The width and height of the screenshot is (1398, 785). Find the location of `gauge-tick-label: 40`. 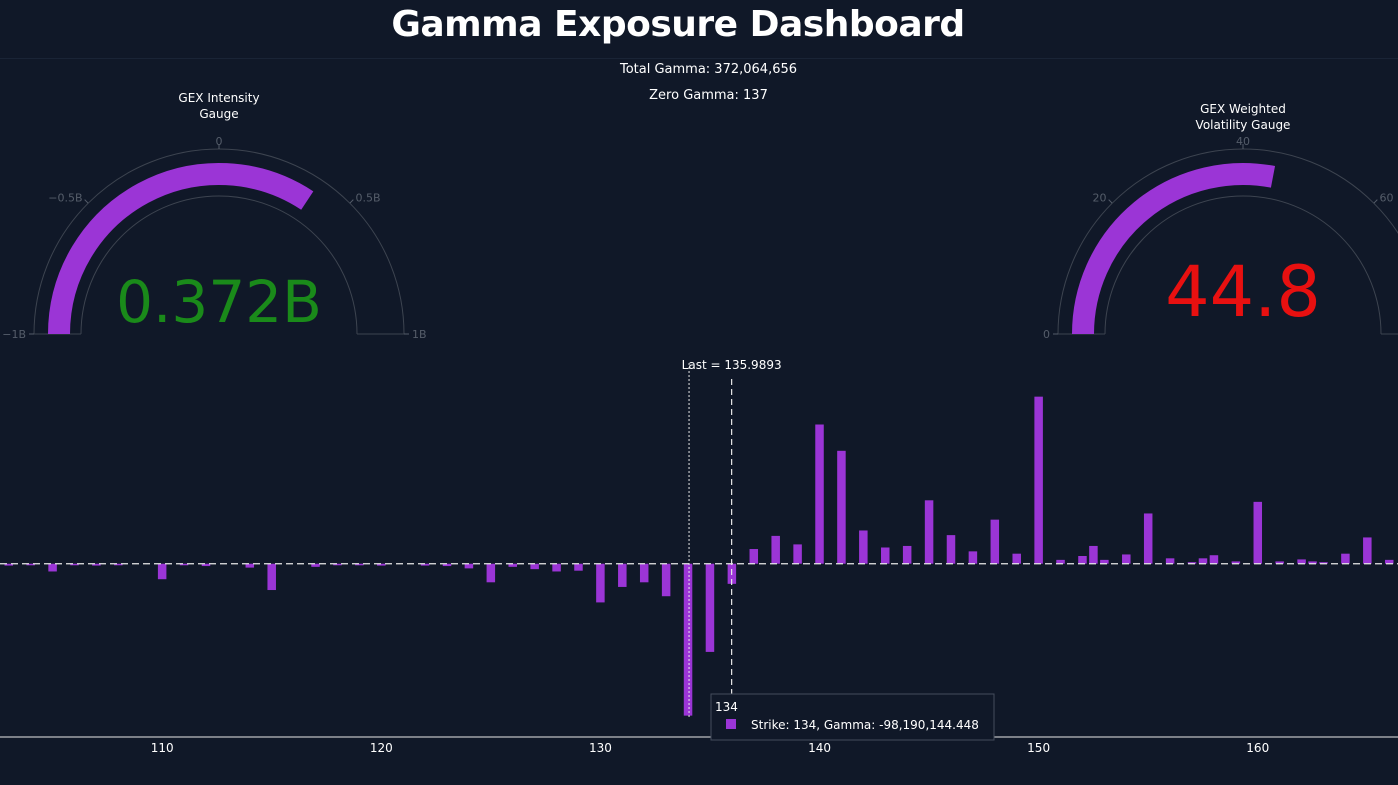

gauge-tick-label: 40 is located at coordinates (1243, 141).